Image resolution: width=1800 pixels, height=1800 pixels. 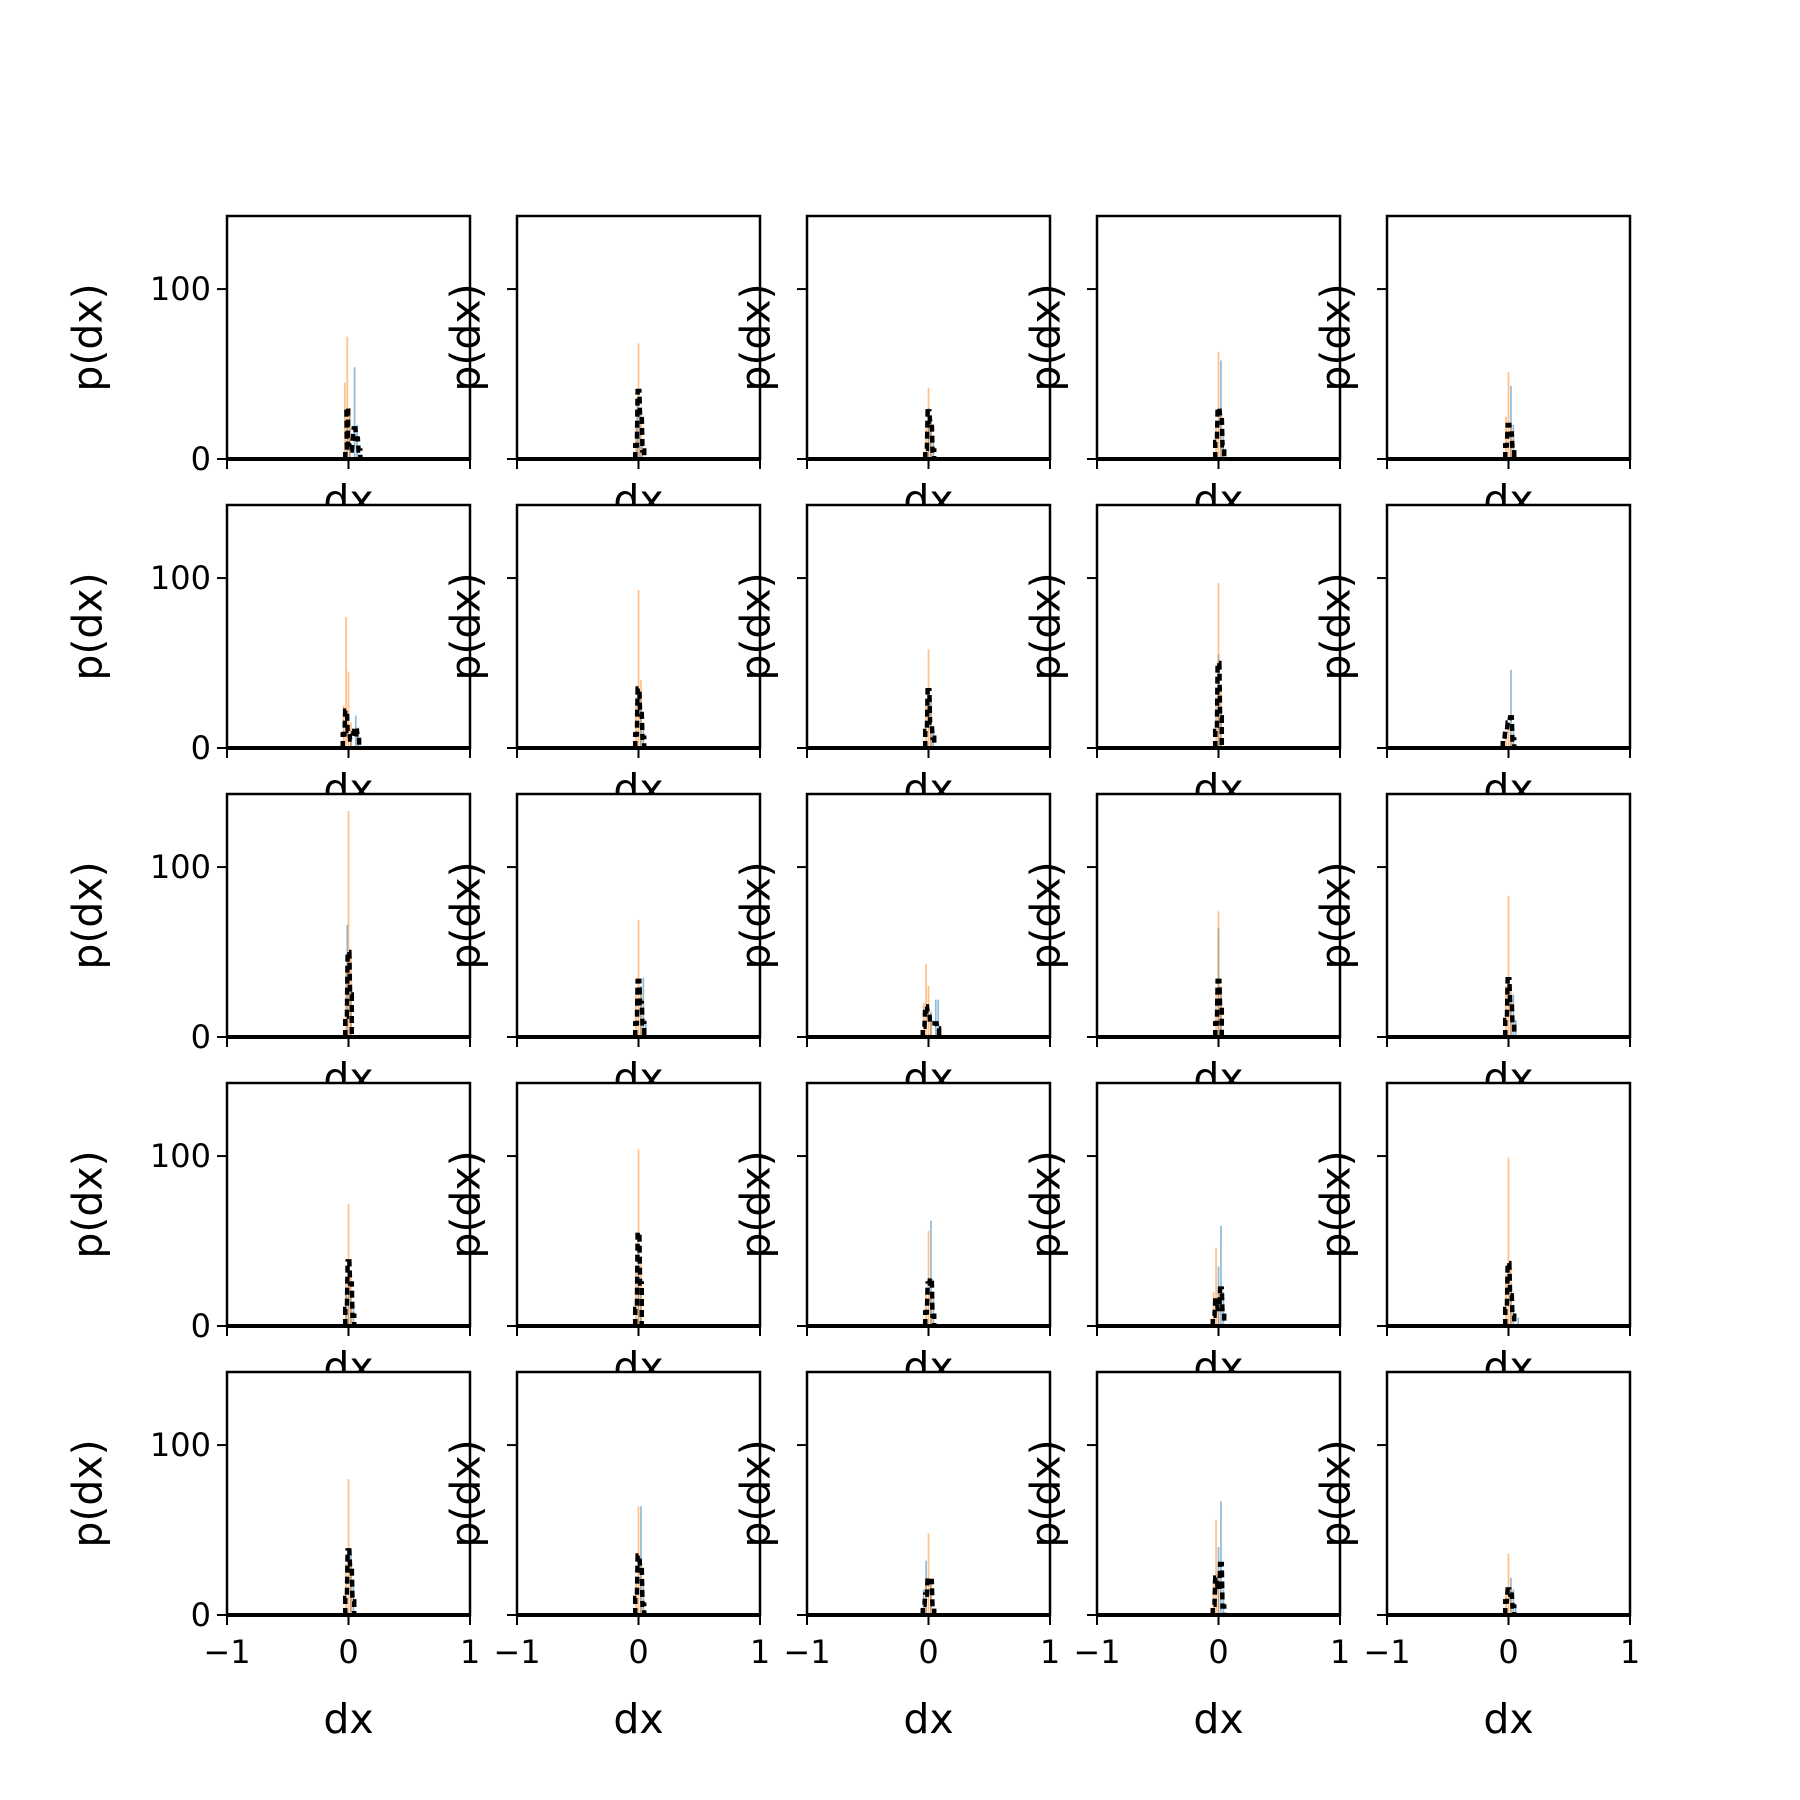 I want to click on panel-r5-c2: −1 0 1 dx p(dx), so click(x=605, y=1556).